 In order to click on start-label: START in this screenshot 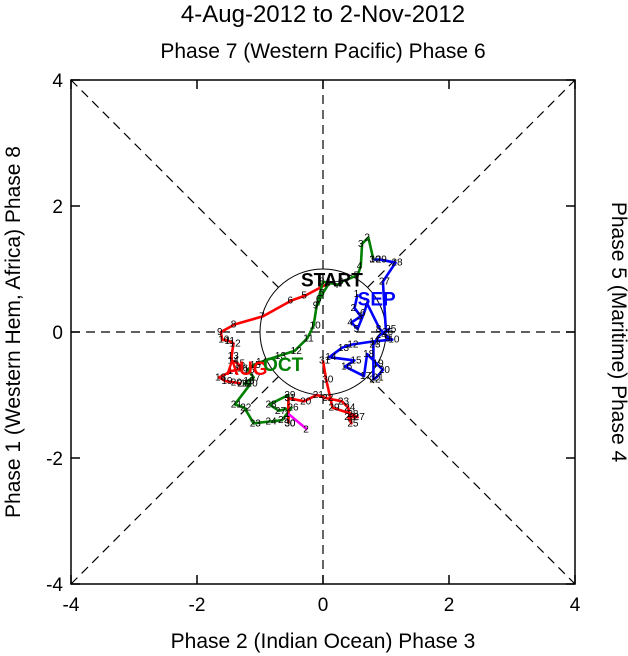, I will do `click(332, 281)`.